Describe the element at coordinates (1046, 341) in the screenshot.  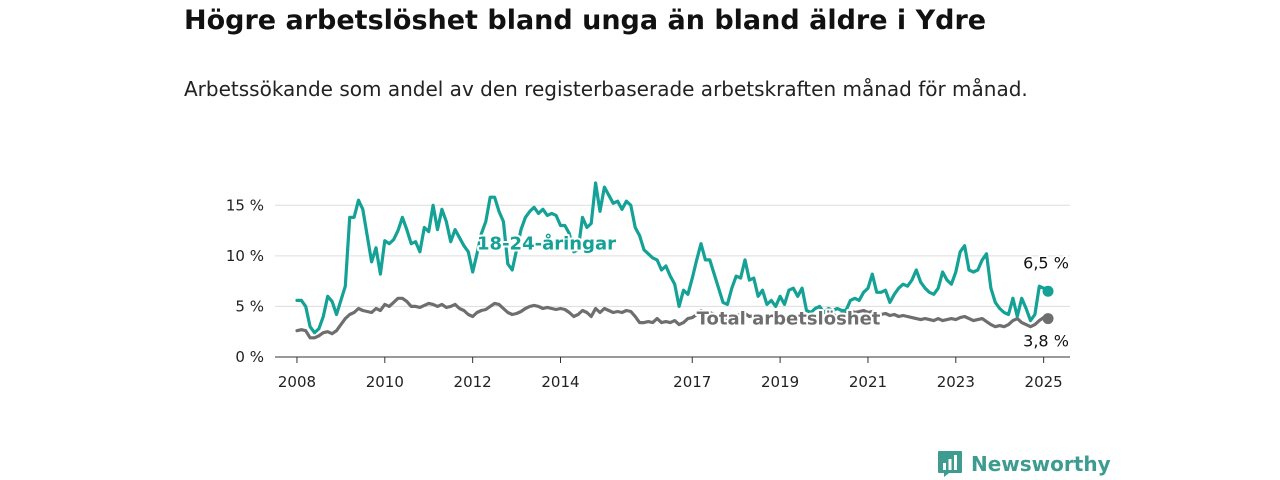
I see `total-end-label: 3,8 %` at that location.